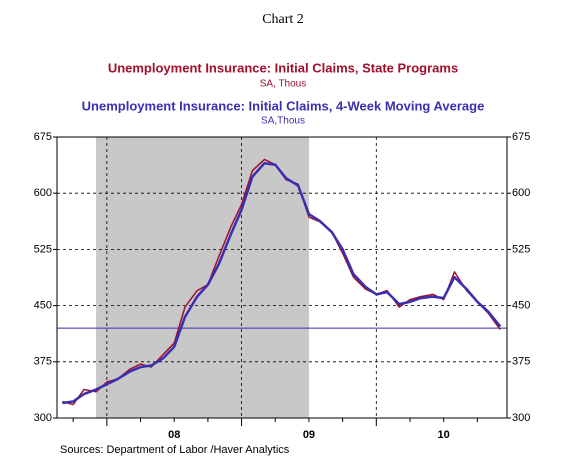  Describe the element at coordinates (43, 306) in the screenshot. I see `y-tick-label: 450` at that location.